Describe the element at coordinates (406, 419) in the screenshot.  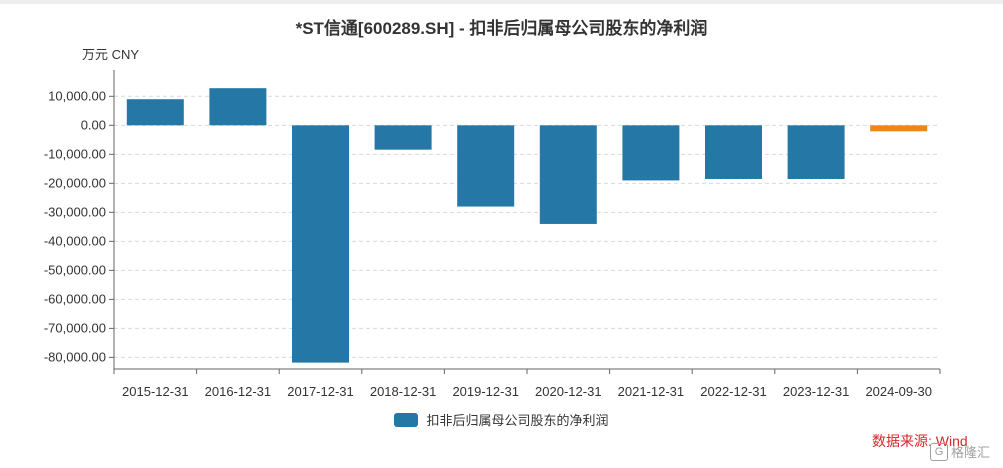
I see `legend-swatch` at that location.